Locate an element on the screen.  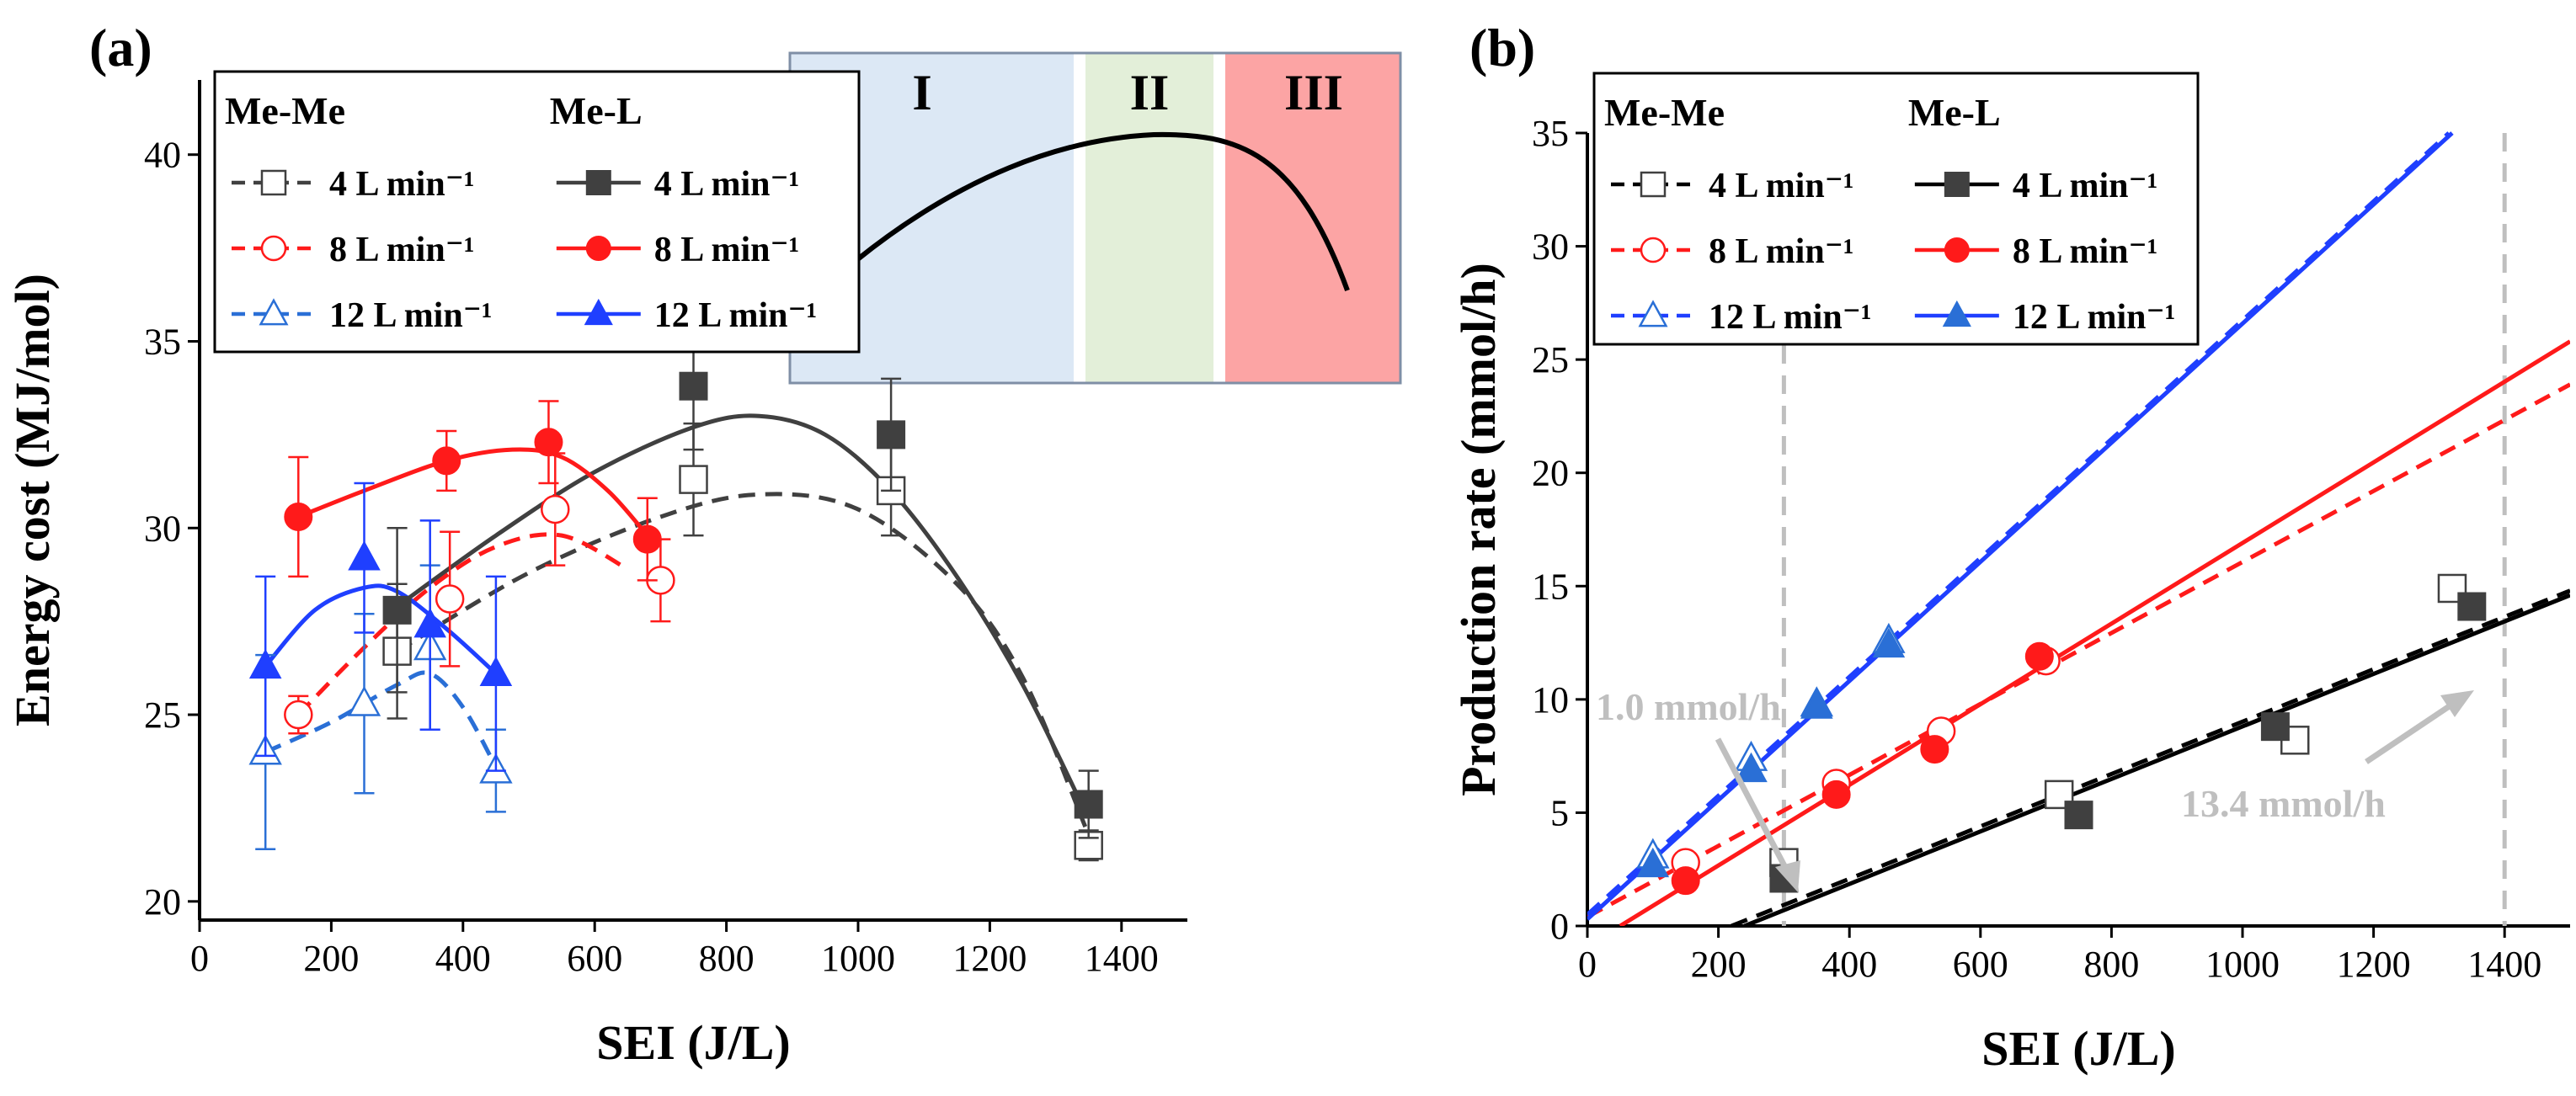
panel-a-label: (a) is located at coordinates (120, 47).